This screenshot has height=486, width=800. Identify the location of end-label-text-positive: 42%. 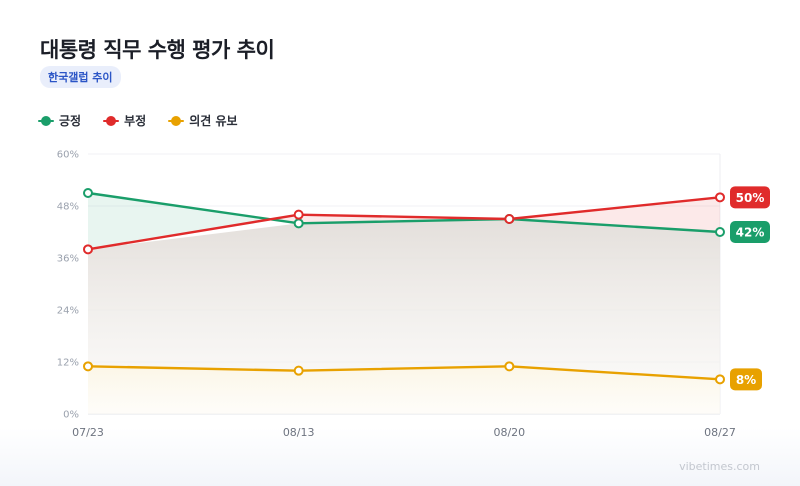
(750, 233).